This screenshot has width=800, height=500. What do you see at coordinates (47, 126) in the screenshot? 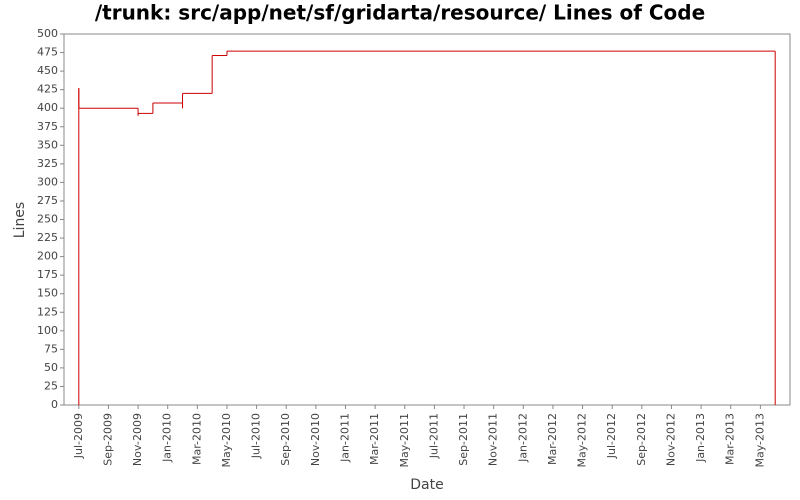
I see `y-tick-label: 375` at bounding box center [47, 126].